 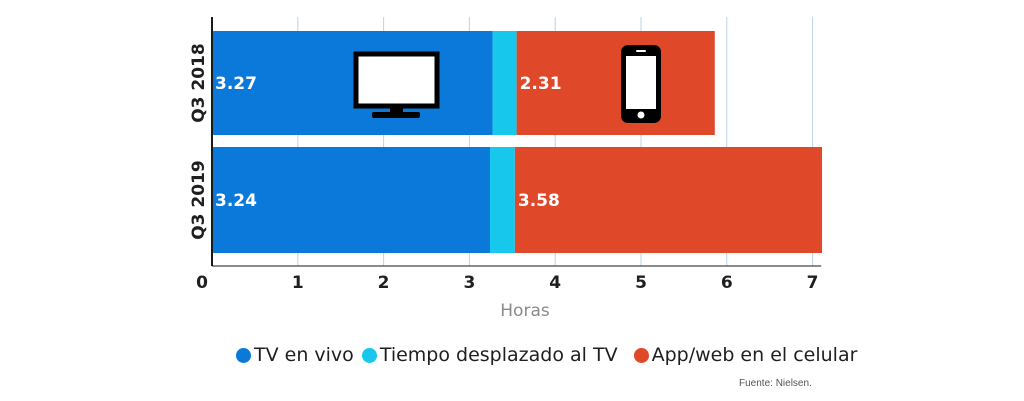 I want to click on data-label-tv-en-vivo-q3-2019: 3.24, so click(x=236, y=201).